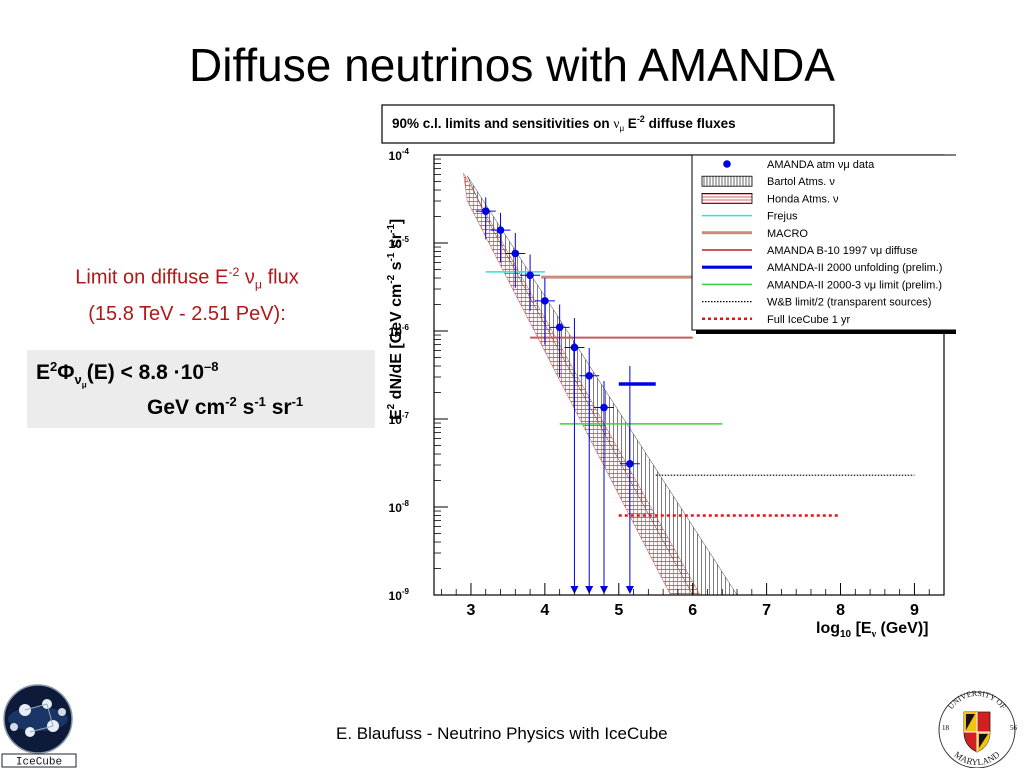  I want to click on legend-label: Bartol Atms. ν, so click(801, 182).